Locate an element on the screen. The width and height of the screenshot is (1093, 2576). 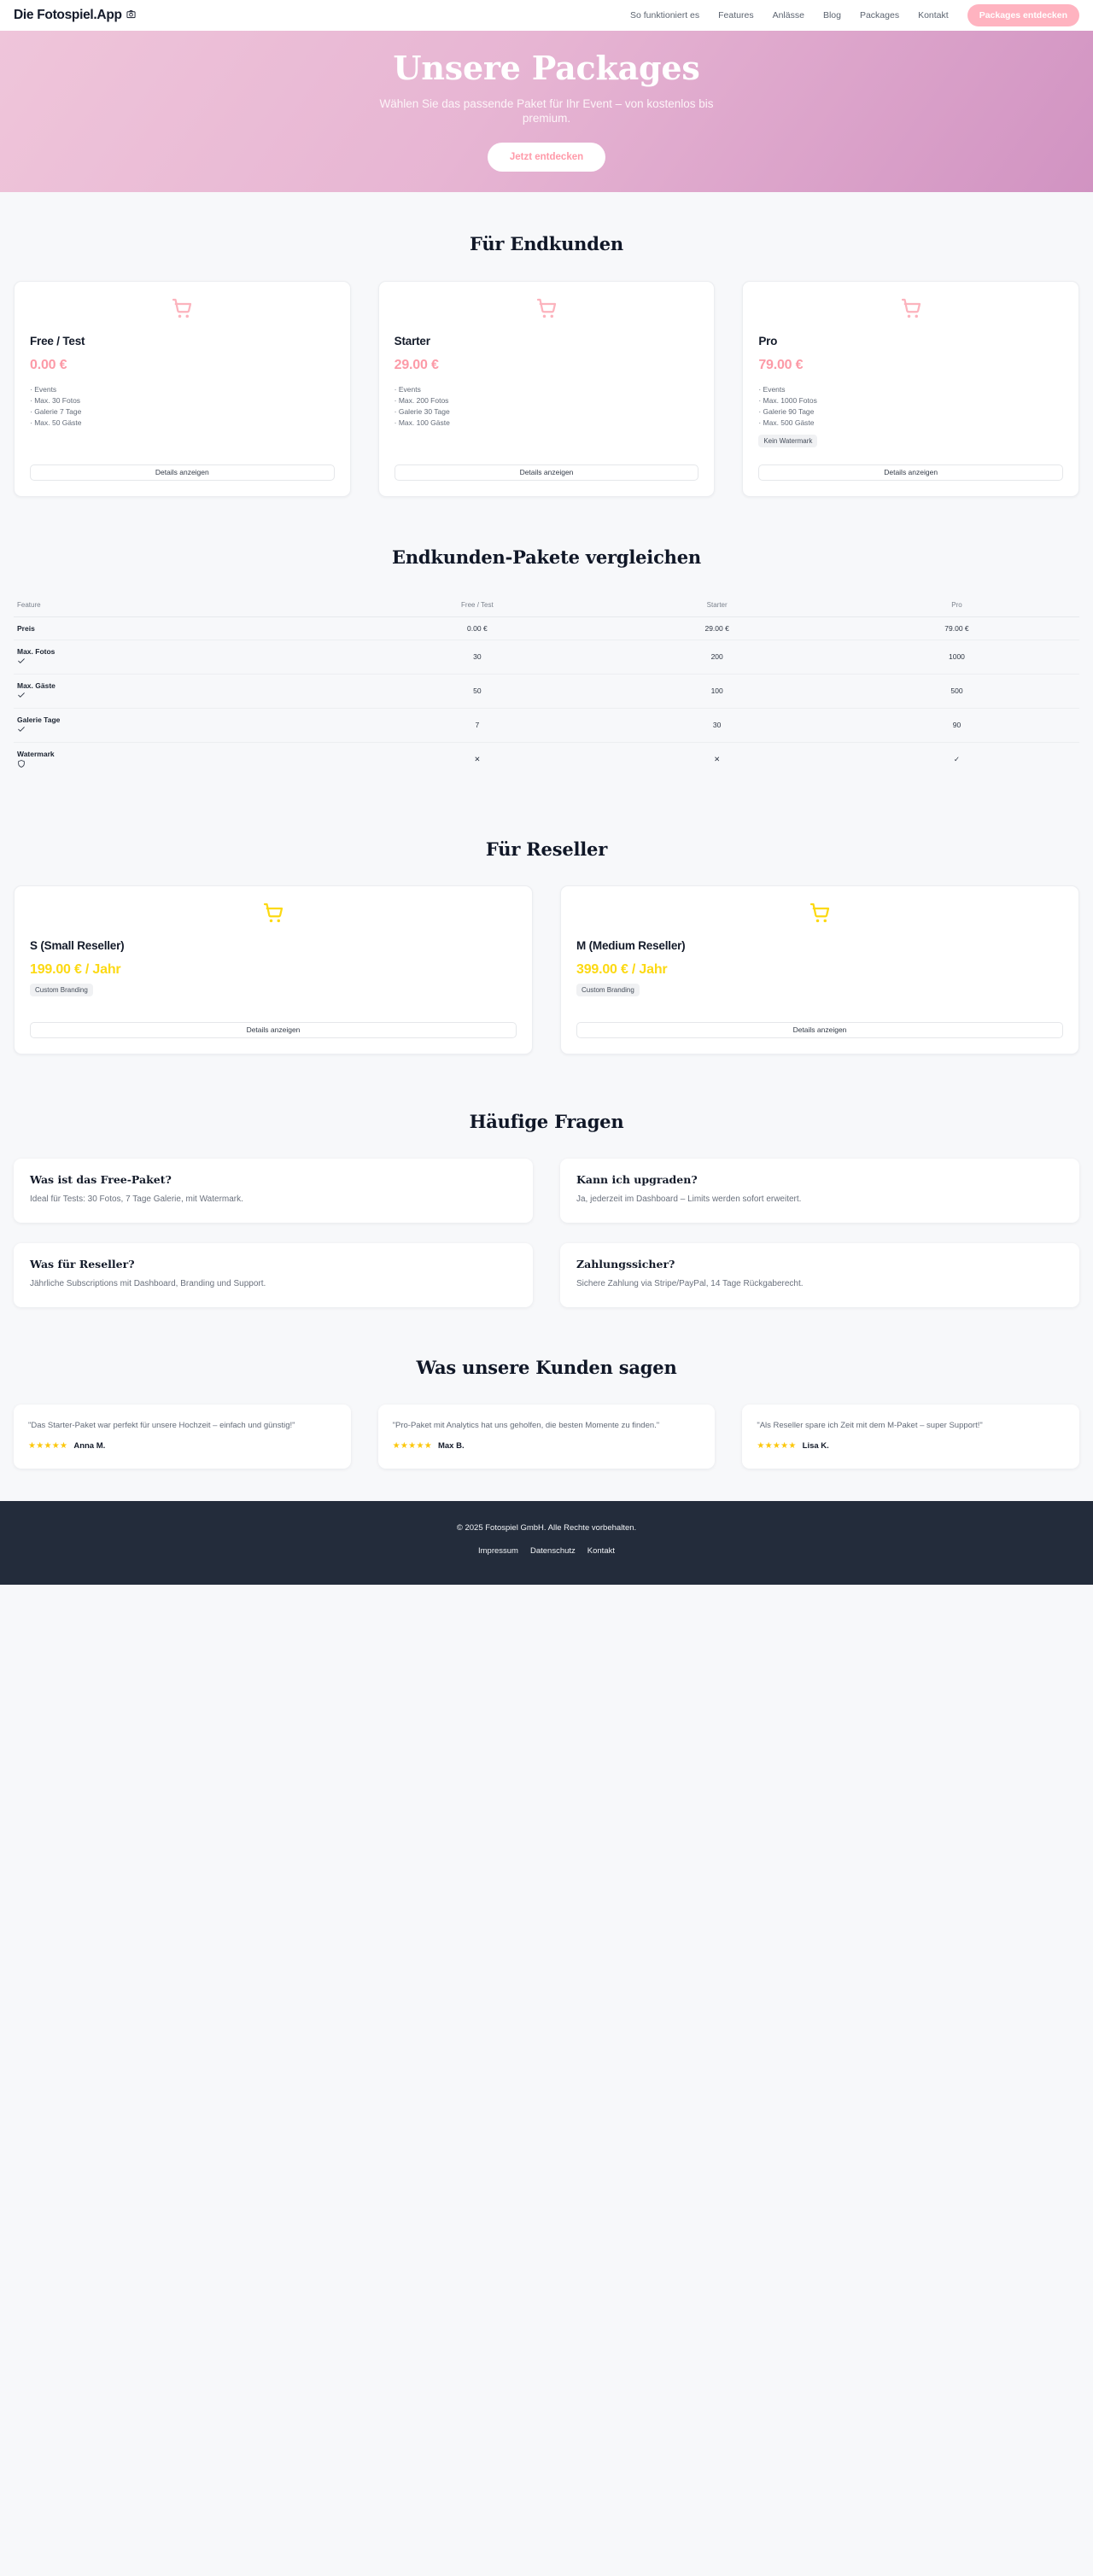
status-badge: Kein Watermark is located at coordinates (788, 440).